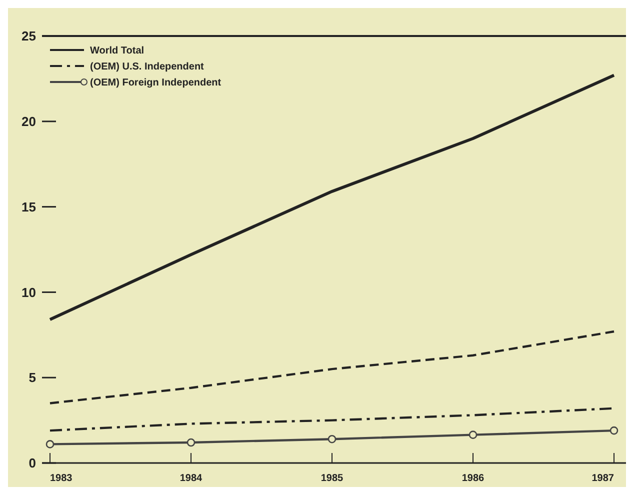 Image resolution: width=634 pixels, height=495 pixels. What do you see at coordinates (61, 478) in the screenshot?
I see `x-tick-label: 1983` at bounding box center [61, 478].